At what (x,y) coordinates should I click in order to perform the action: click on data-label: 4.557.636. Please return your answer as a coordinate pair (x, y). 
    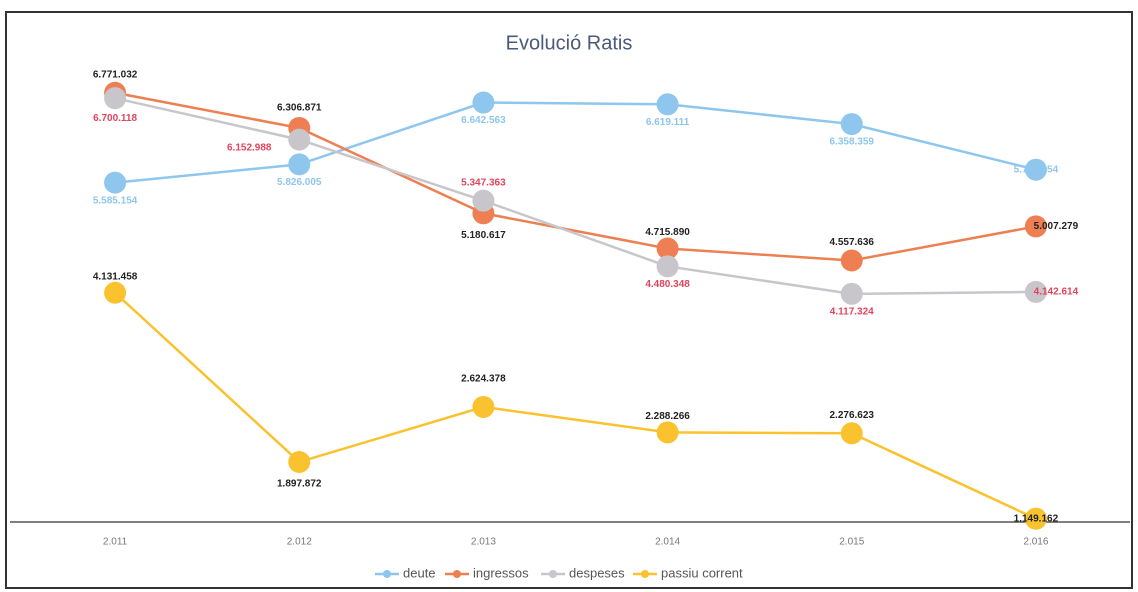
    Looking at the image, I should click on (852, 242).